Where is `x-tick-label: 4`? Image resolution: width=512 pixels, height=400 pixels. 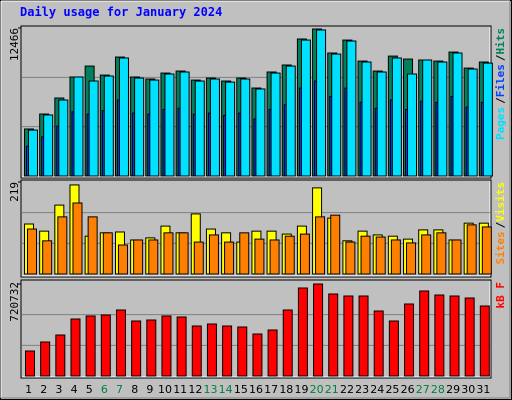 x-tick-label: 4 is located at coordinates (74, 389).